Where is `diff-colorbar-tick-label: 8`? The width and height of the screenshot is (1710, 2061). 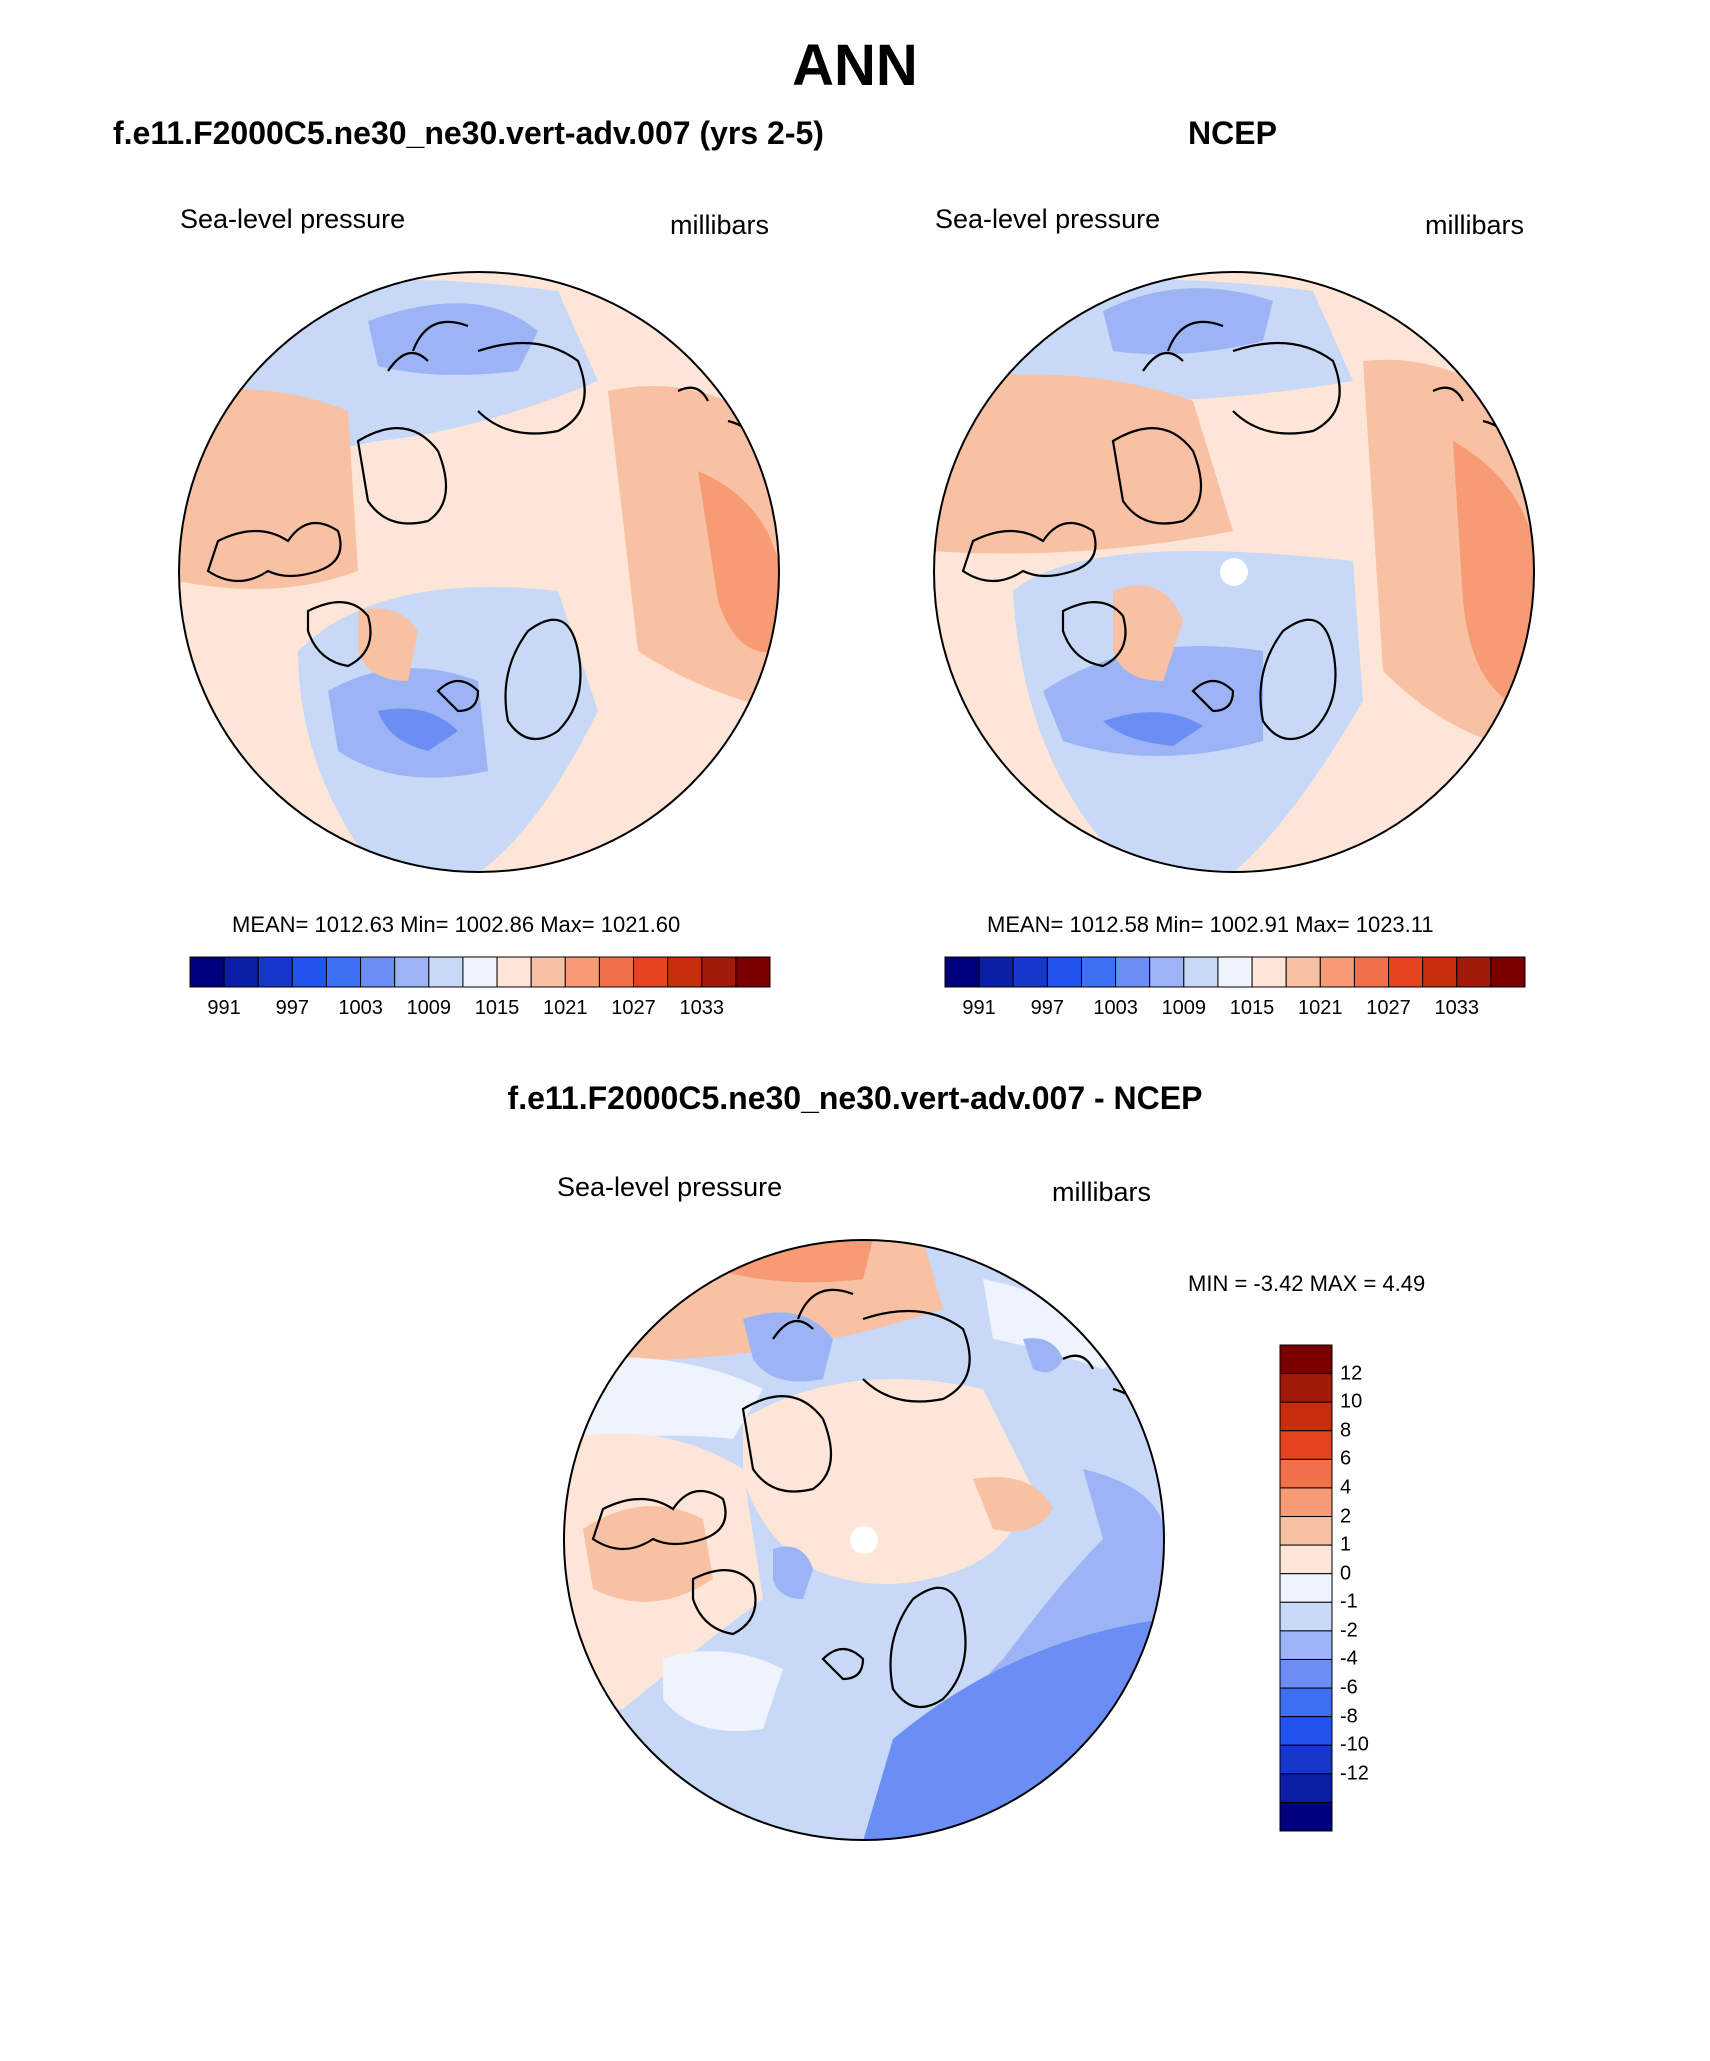
diff-colorbar-tick-label: 8 is located at coordinates (1346, 1430).